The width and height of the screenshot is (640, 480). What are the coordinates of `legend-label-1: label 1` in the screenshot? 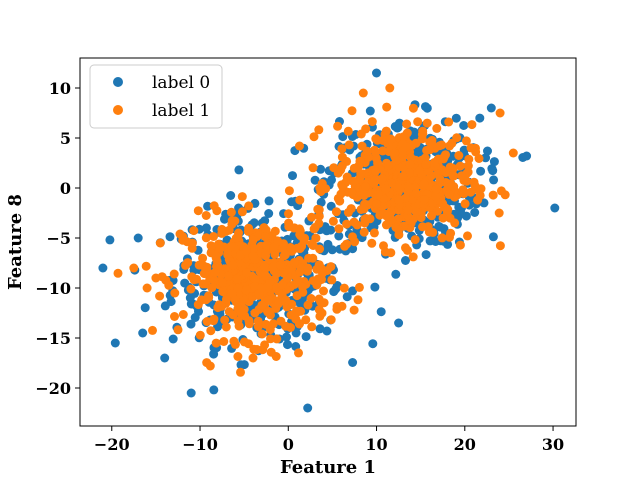 It's located at (181, 111).